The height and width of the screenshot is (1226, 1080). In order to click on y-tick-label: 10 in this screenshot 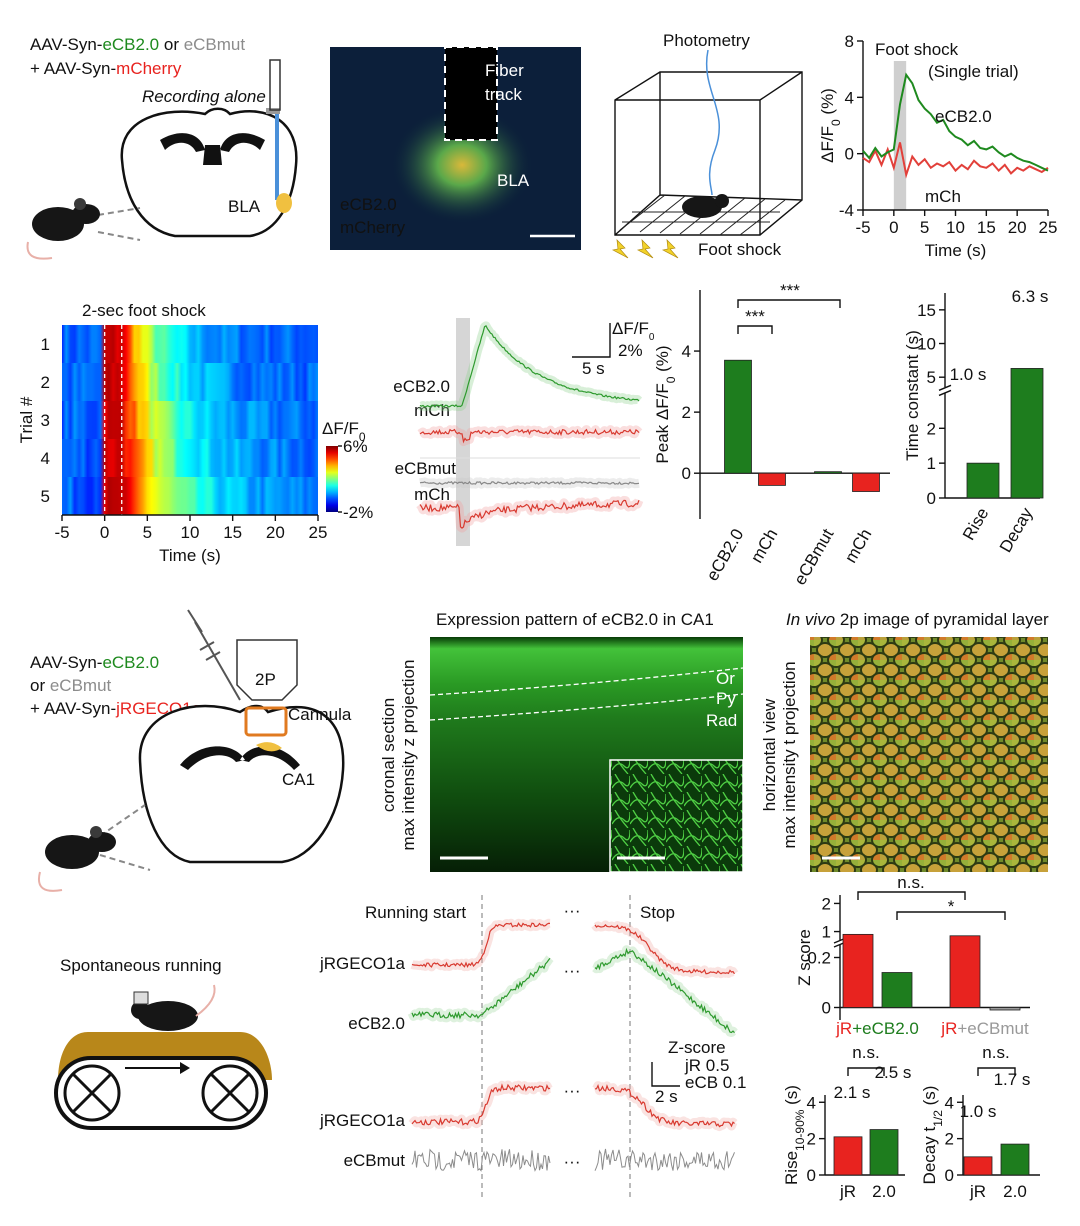, I will do `click(926, 344)`.